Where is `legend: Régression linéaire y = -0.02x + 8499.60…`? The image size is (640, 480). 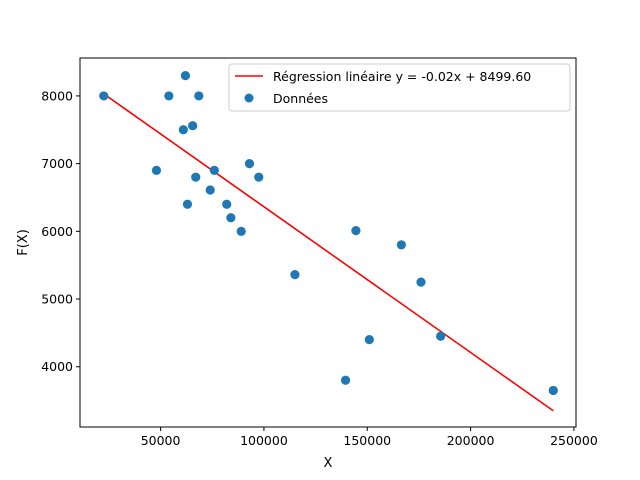 legend: Régression linéaire y = -0.02x + 8499.60… is located at coordinates (399, 87).